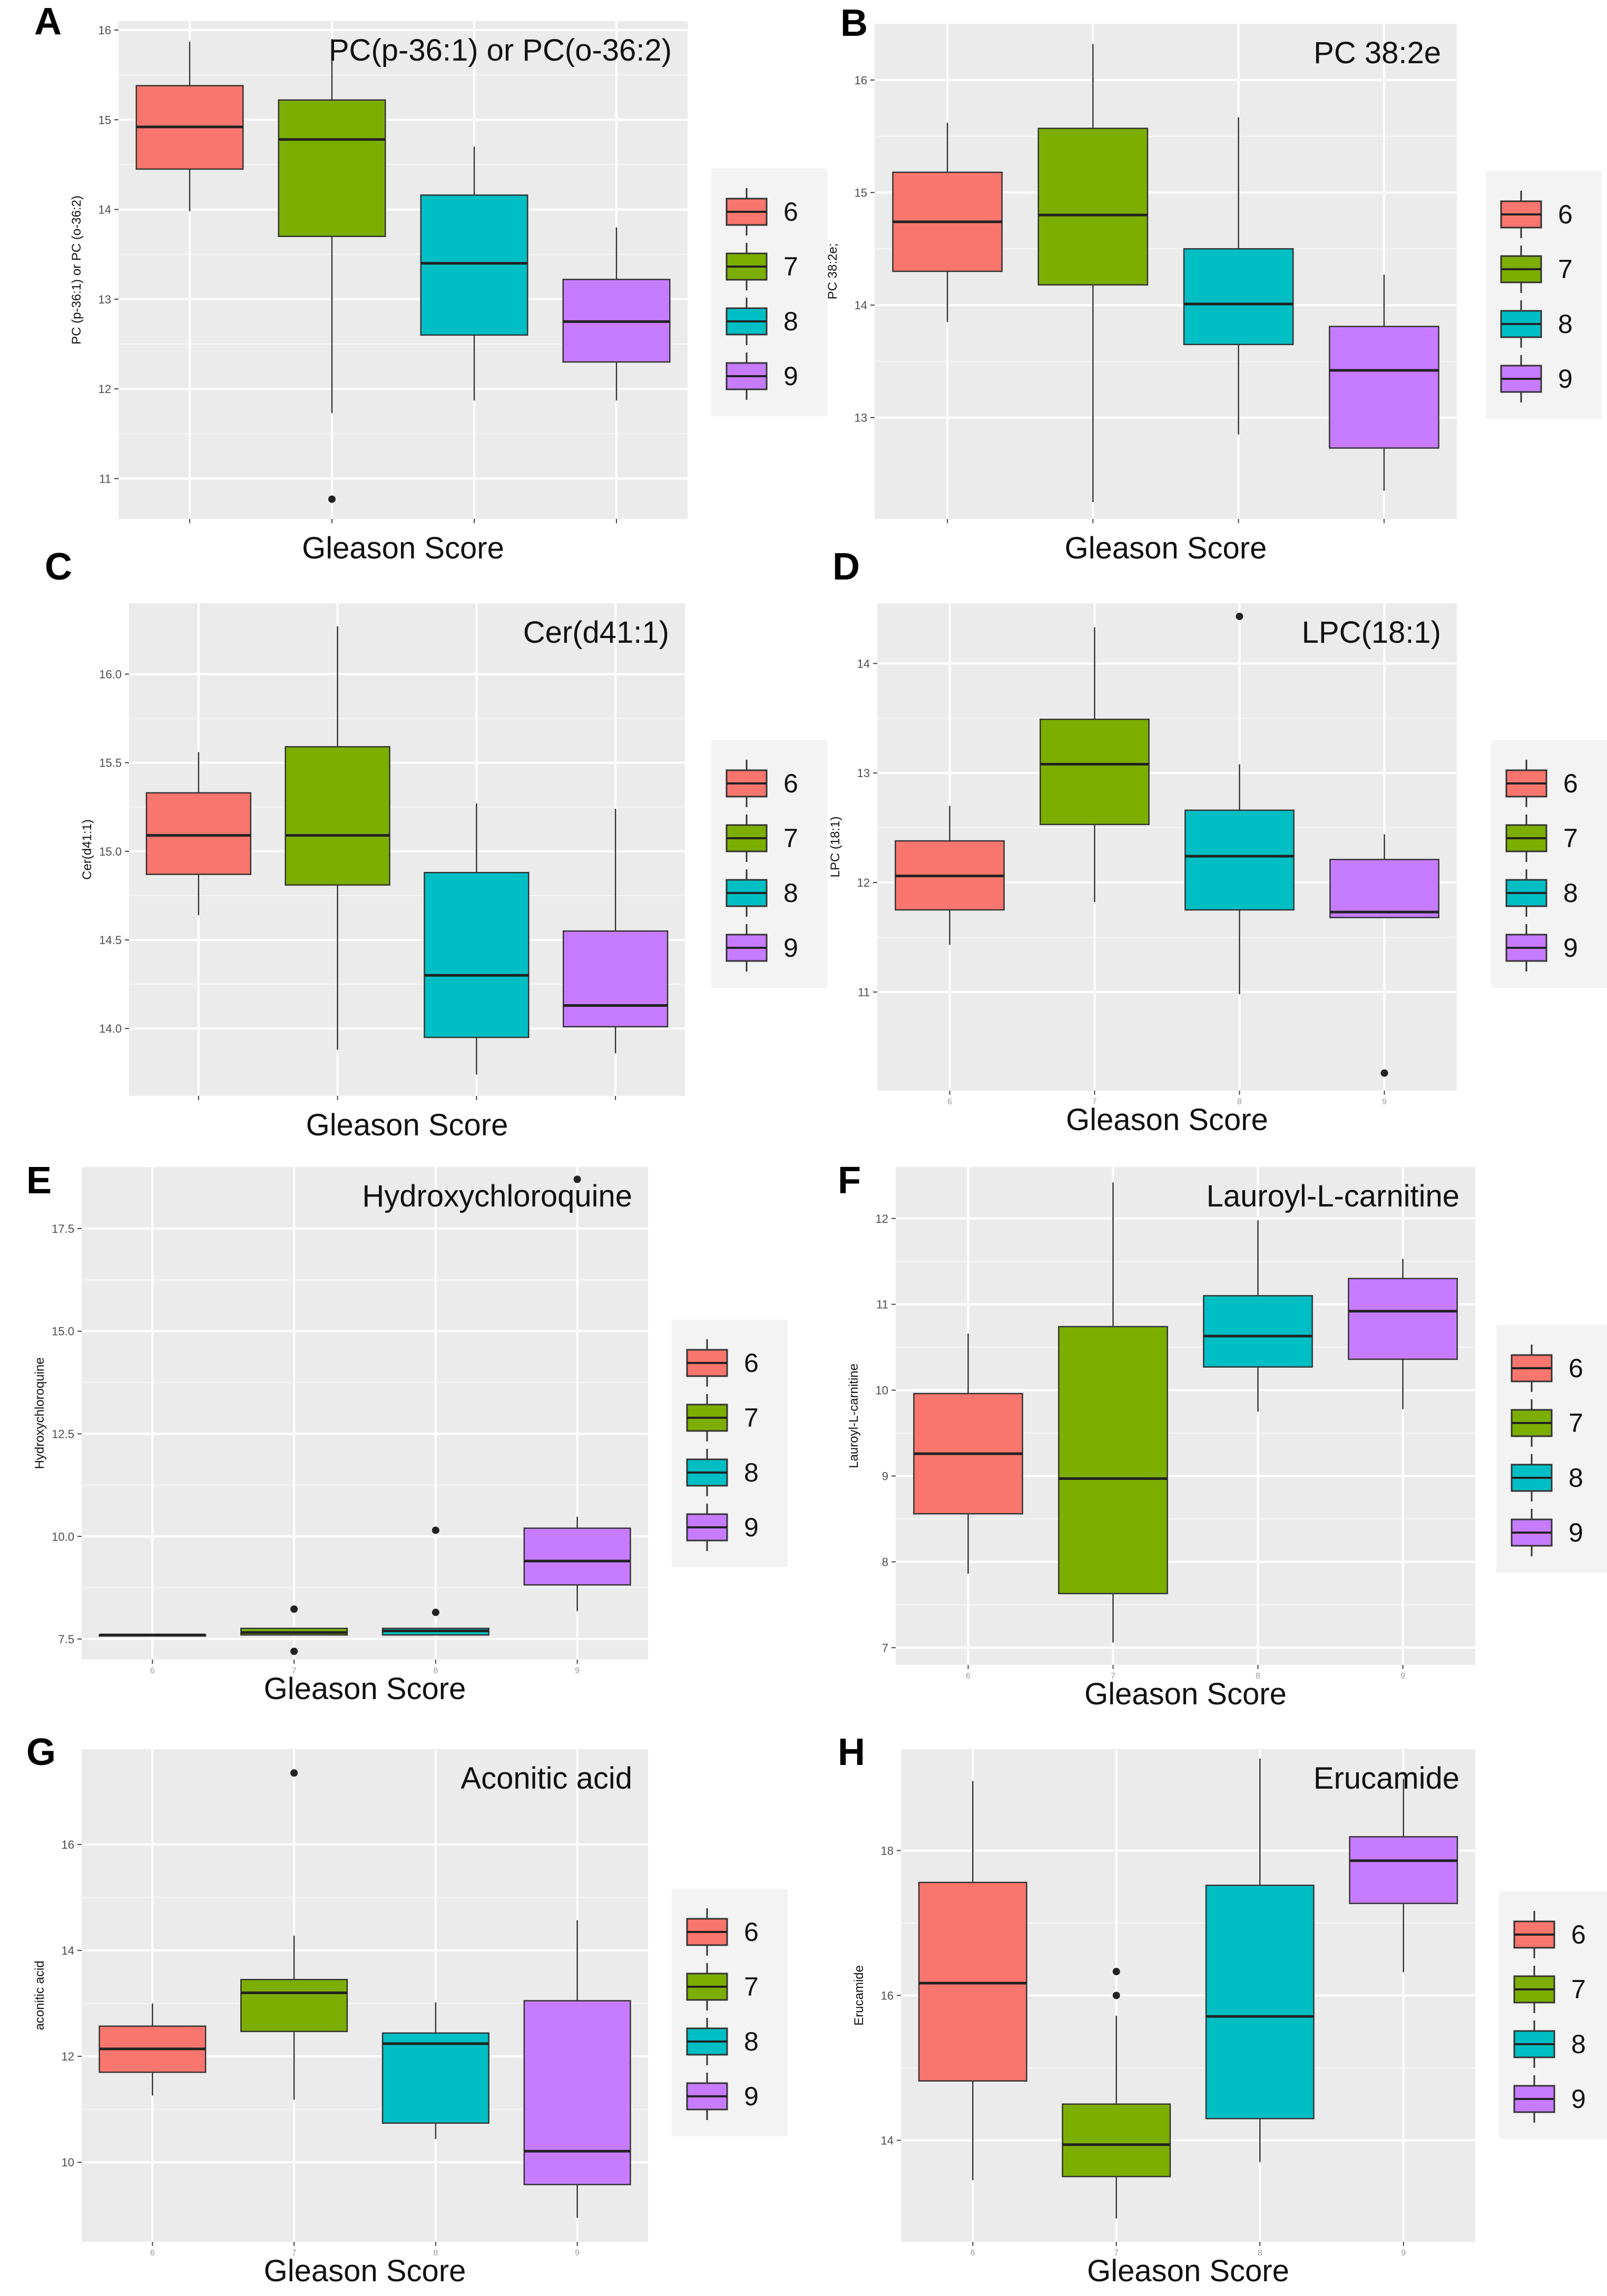 This screenshot has height=2296, width=1607. What do you see at coordinates (500, 50) in the screenshot?
I see `panel-title: PC(p-36:1) or PC(o-36:2)` at bounding box center [500, 50].